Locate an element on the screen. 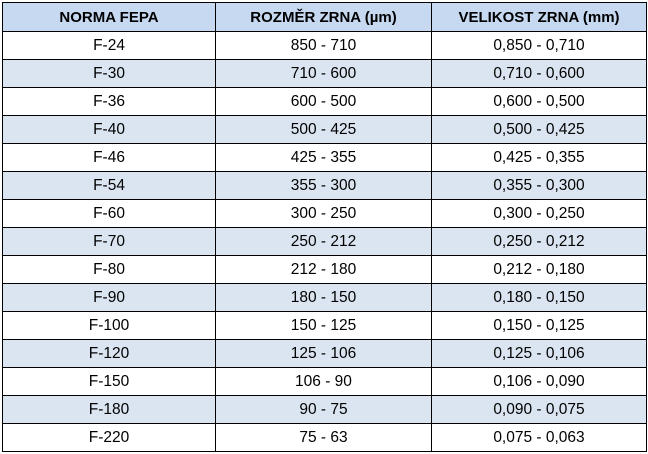 This screenshot has height=454, width=648. cell-grain-size-um: 180 - 150 is located at coordinates (323, 297).